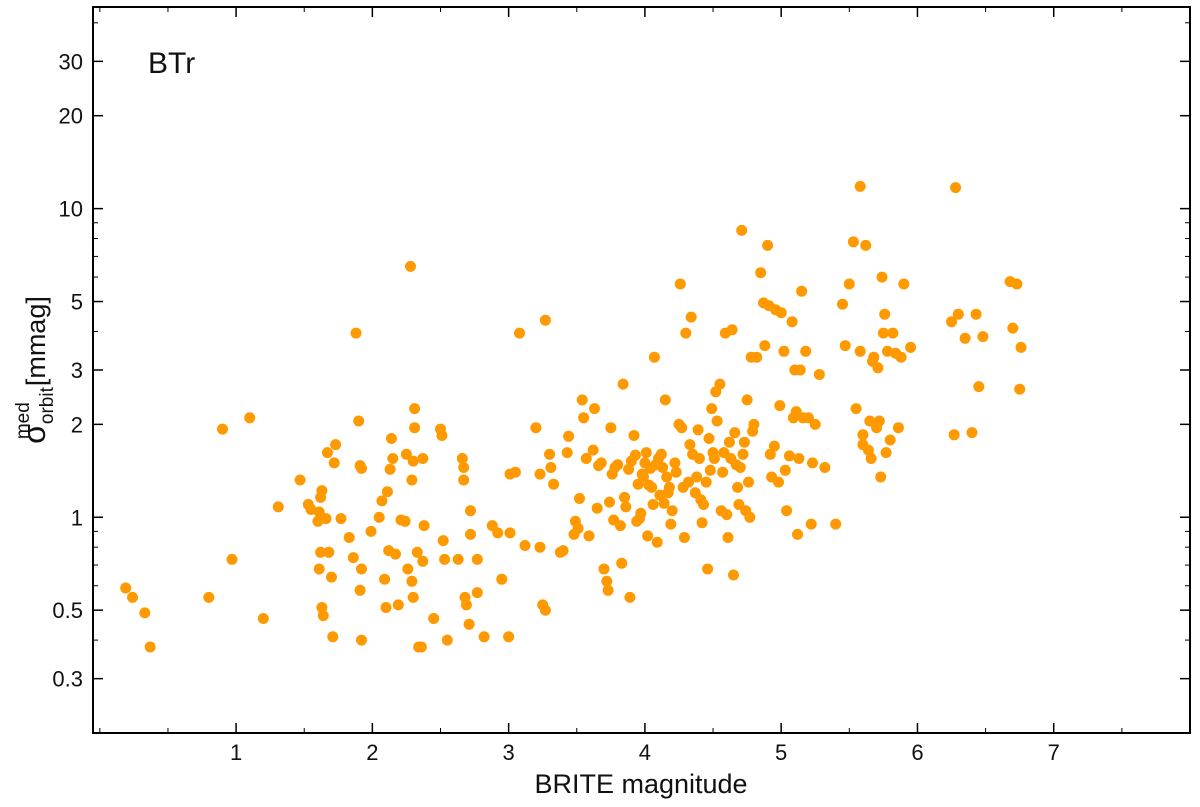 The width and height of the screenshot is (1200, 807). Describe the element at coordinates (23, 420) in the screenshot. I see `y-axis-title-sup: med` at that location.